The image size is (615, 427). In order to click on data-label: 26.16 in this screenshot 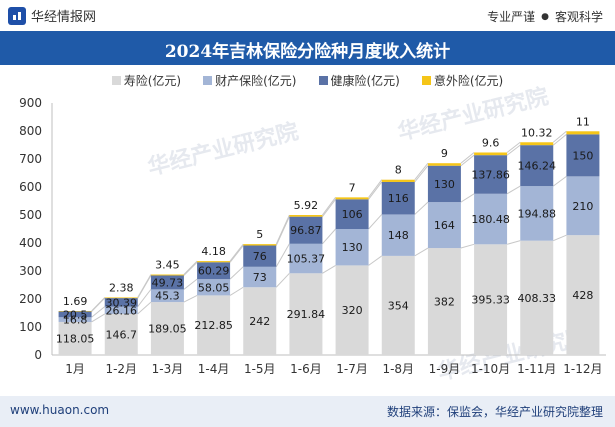, I will do `click(122, 310)`.